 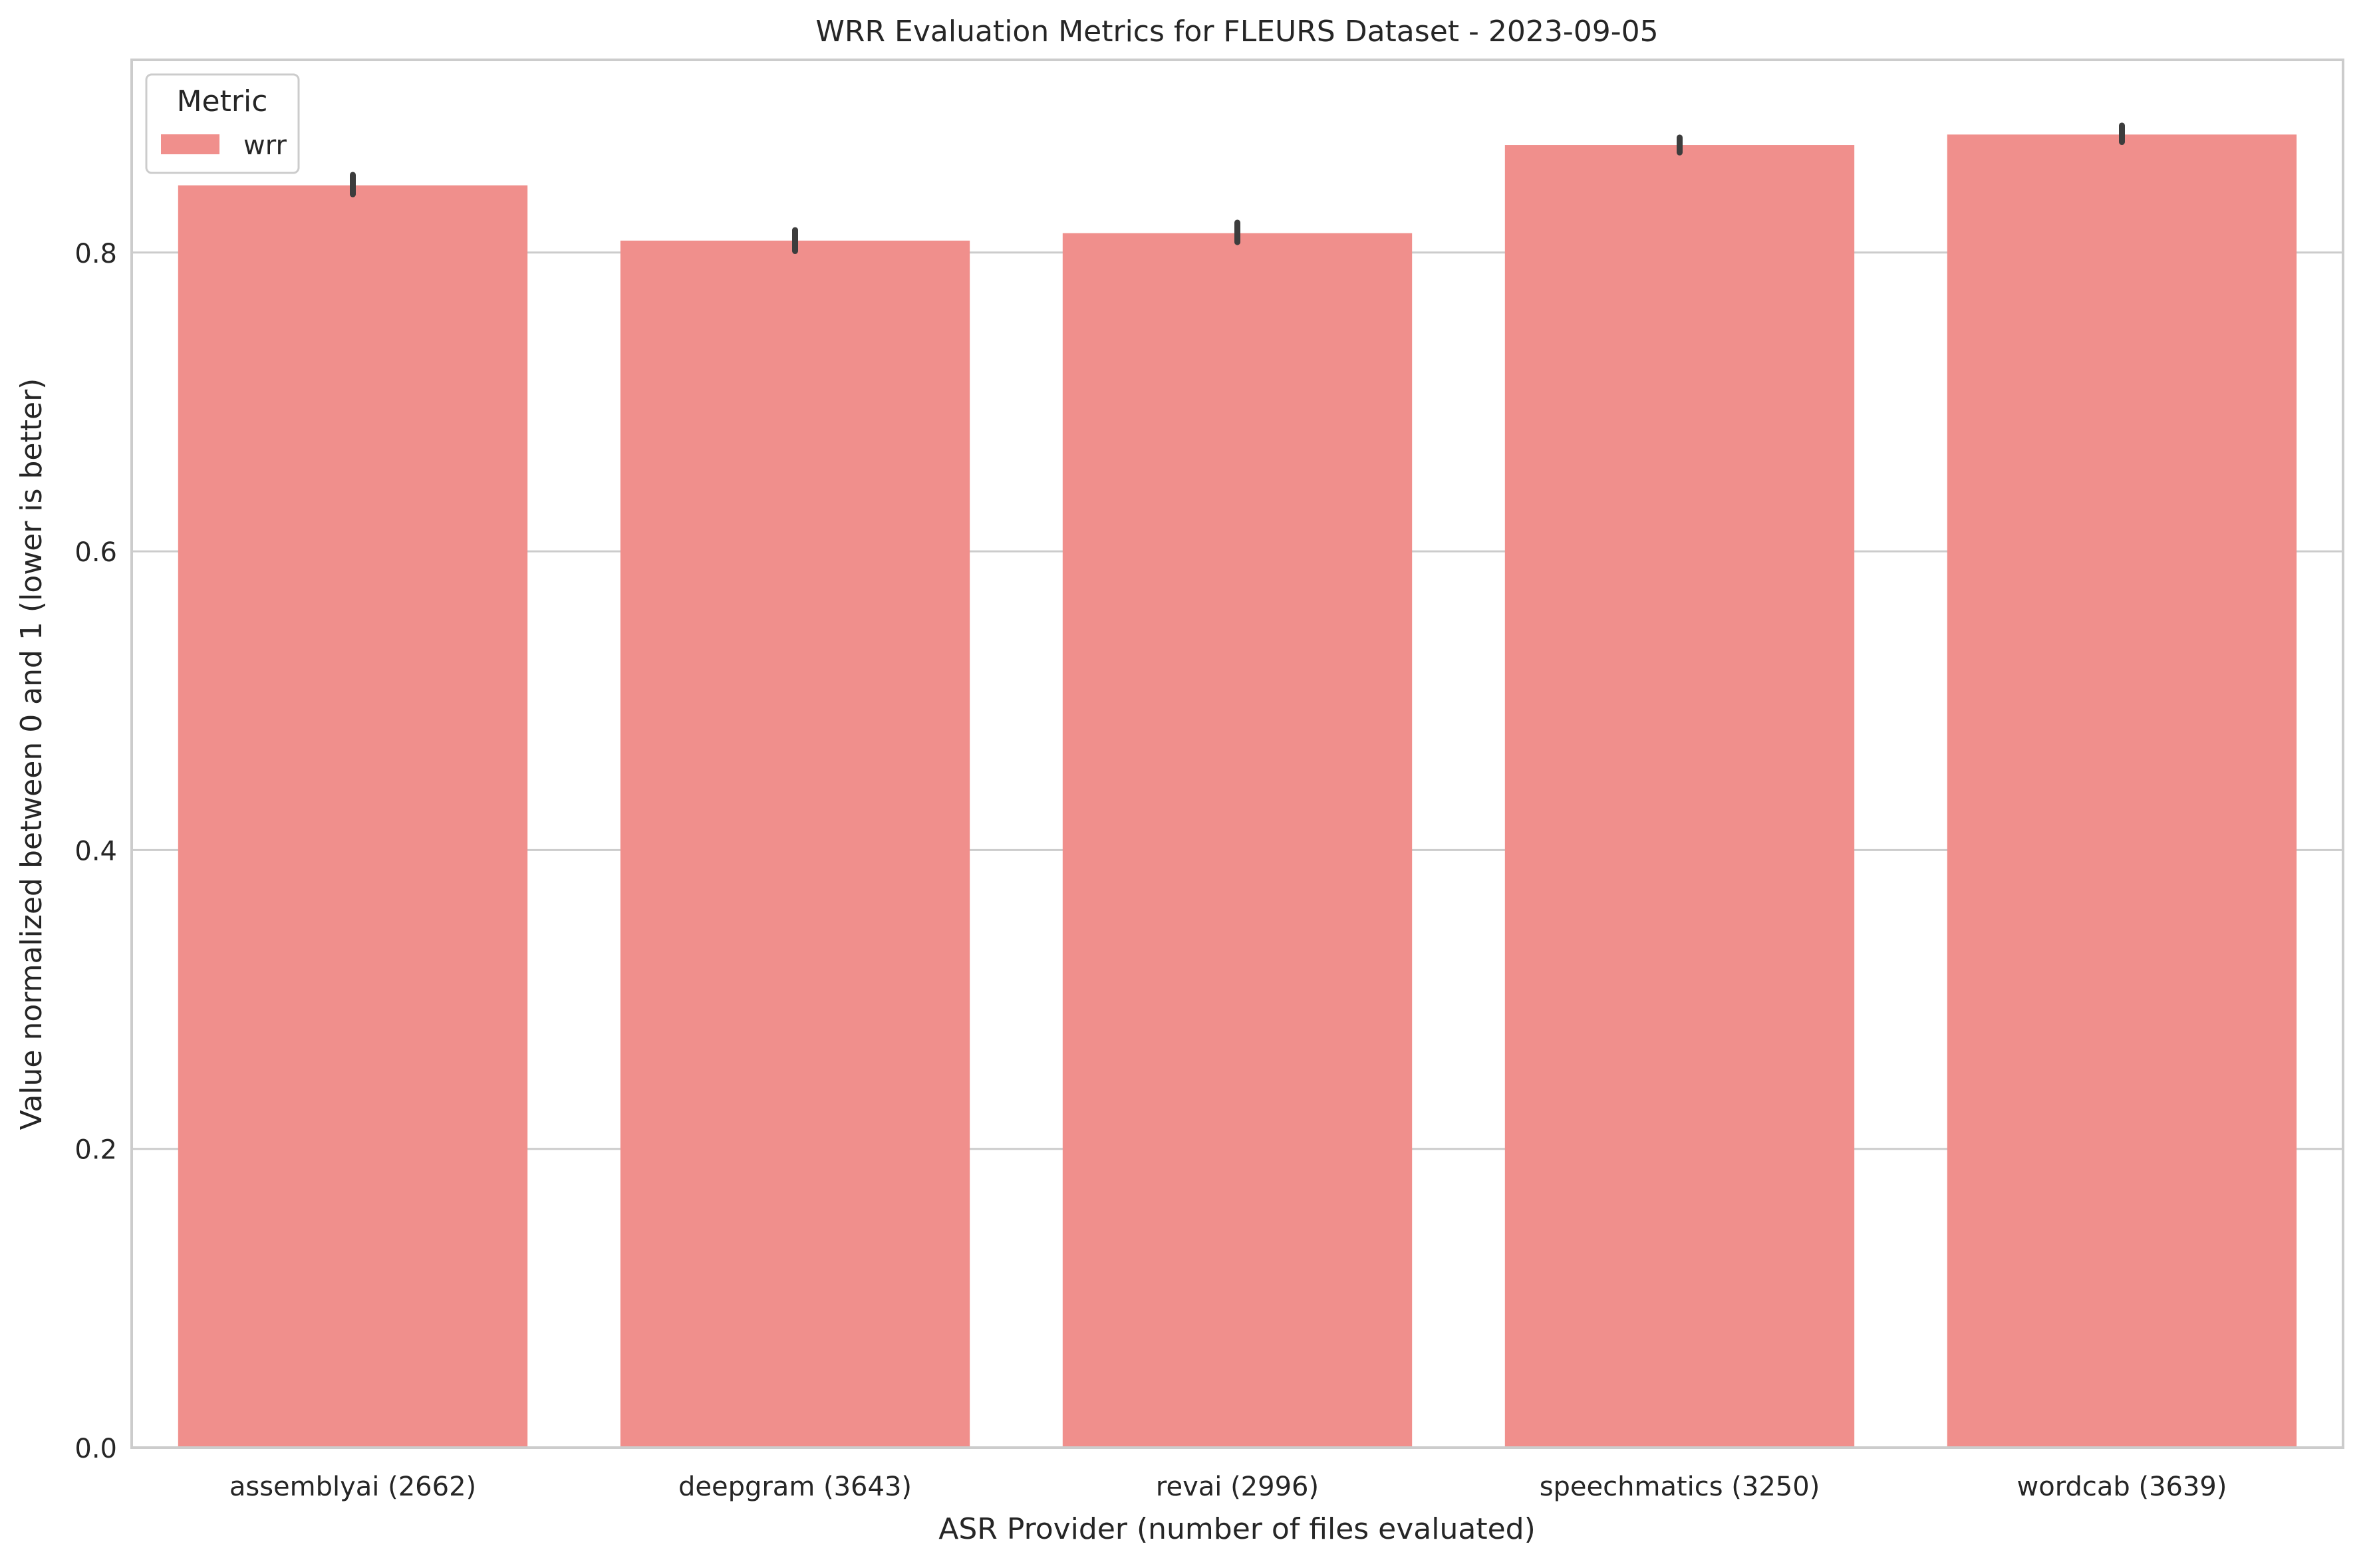 I want to click on y-tick-label: 0.4, so click(x=95, y=851).